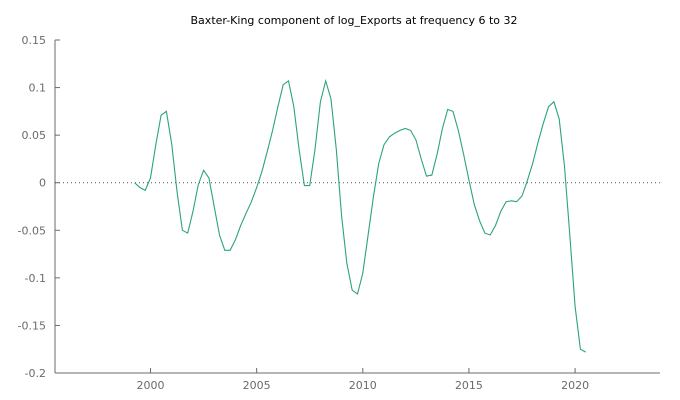  Describe the element at coordinates (34, 40) in the screenshot. I see `y-tick-label: 0.15` at that location.